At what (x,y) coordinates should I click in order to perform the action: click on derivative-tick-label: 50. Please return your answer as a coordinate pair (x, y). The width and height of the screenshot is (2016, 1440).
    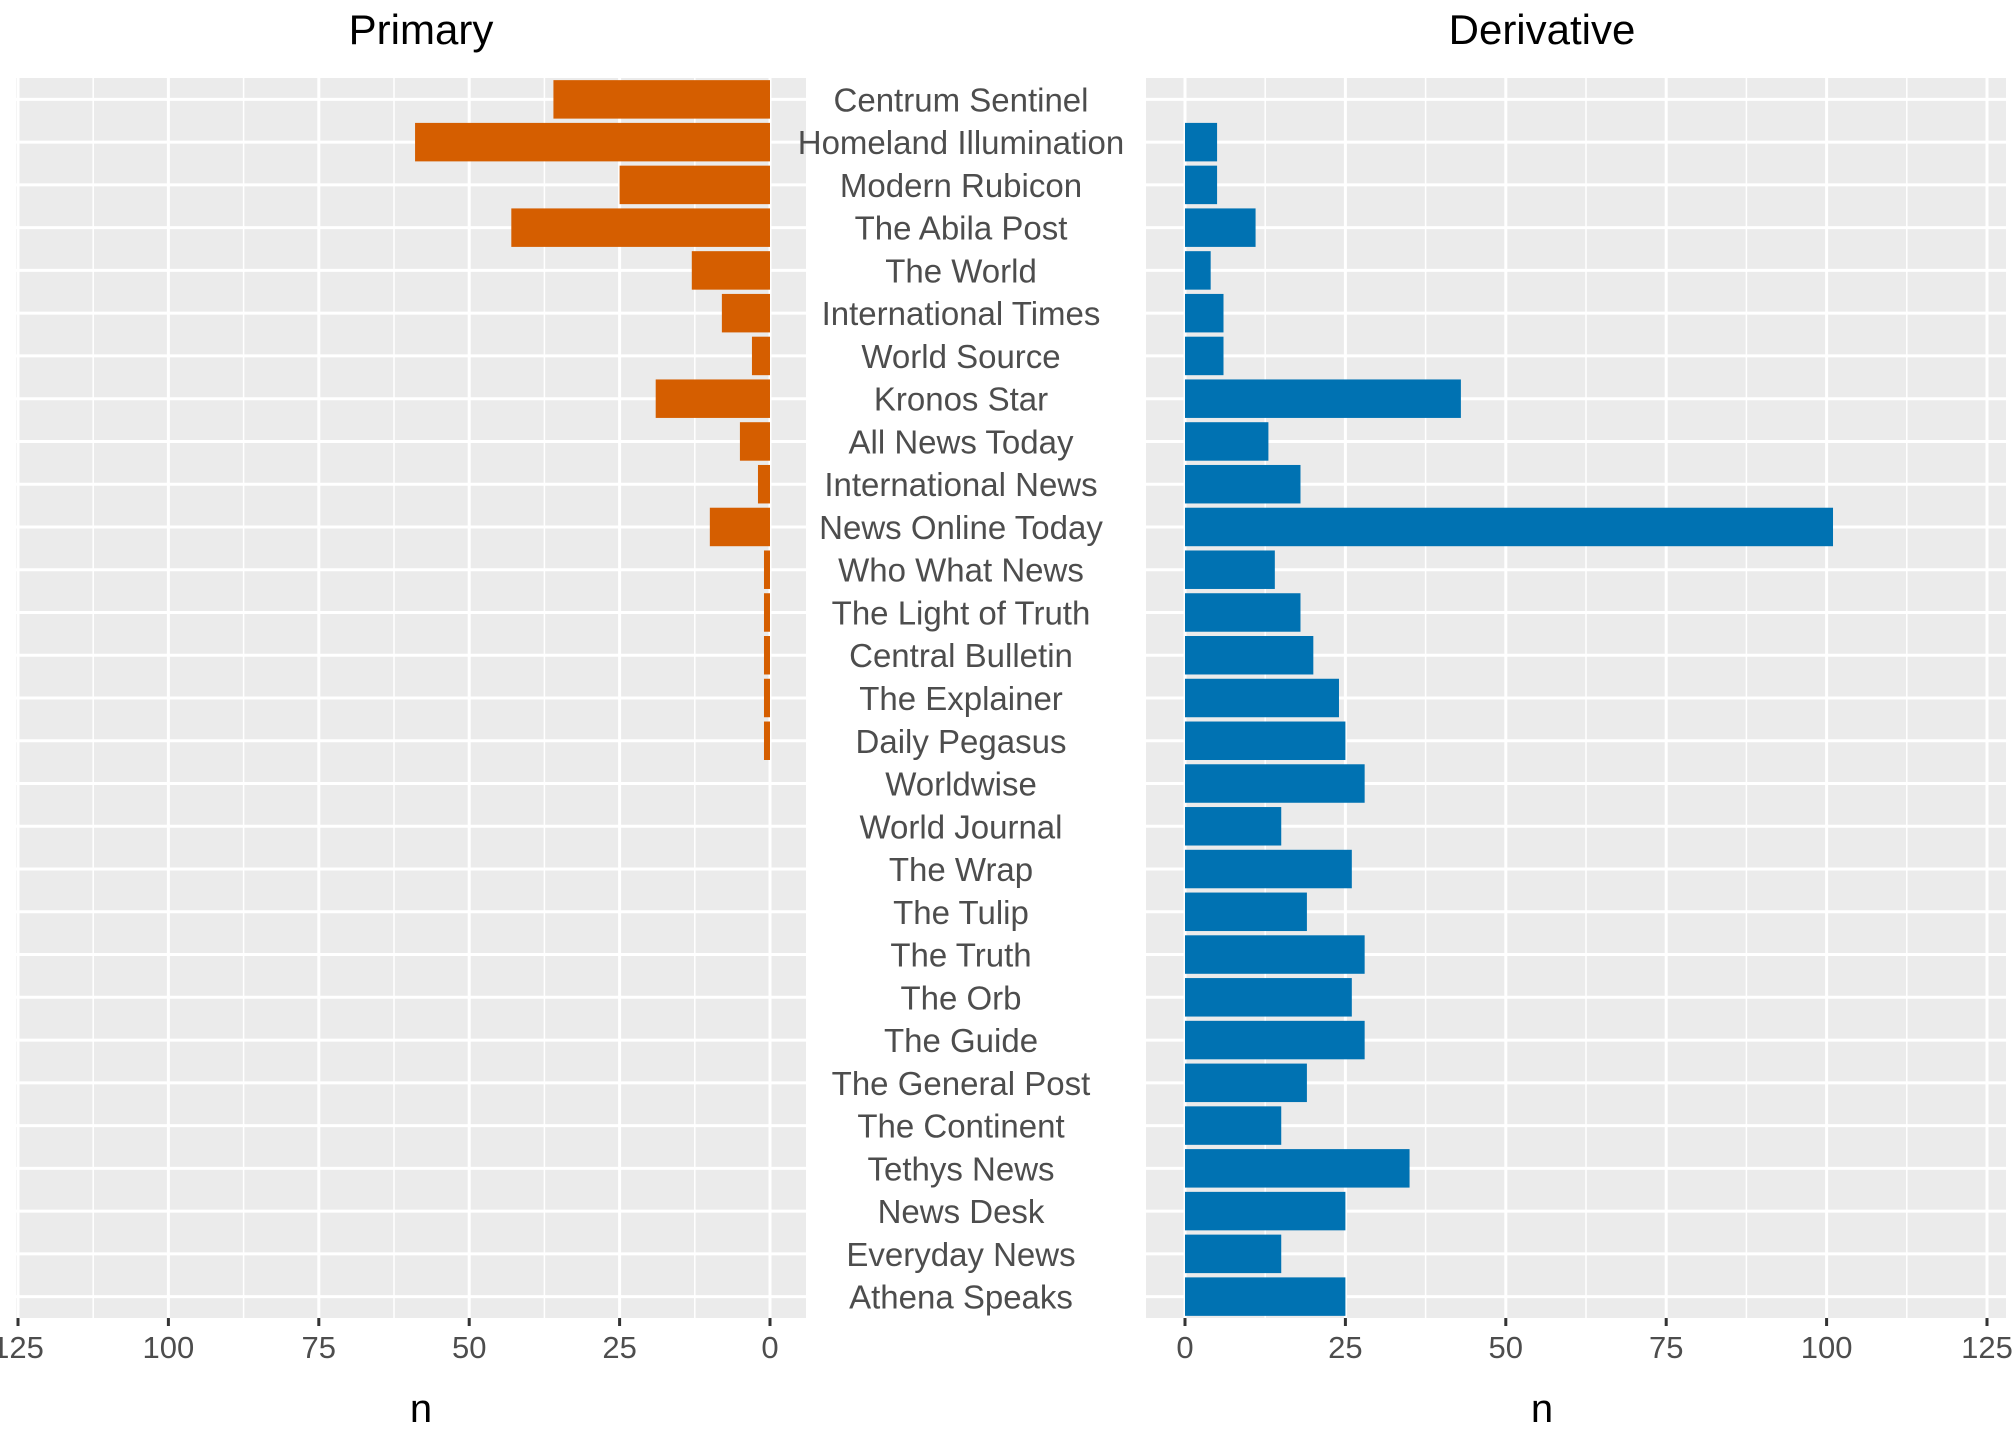
    Looking at the image, I should click on (1506, 1347).